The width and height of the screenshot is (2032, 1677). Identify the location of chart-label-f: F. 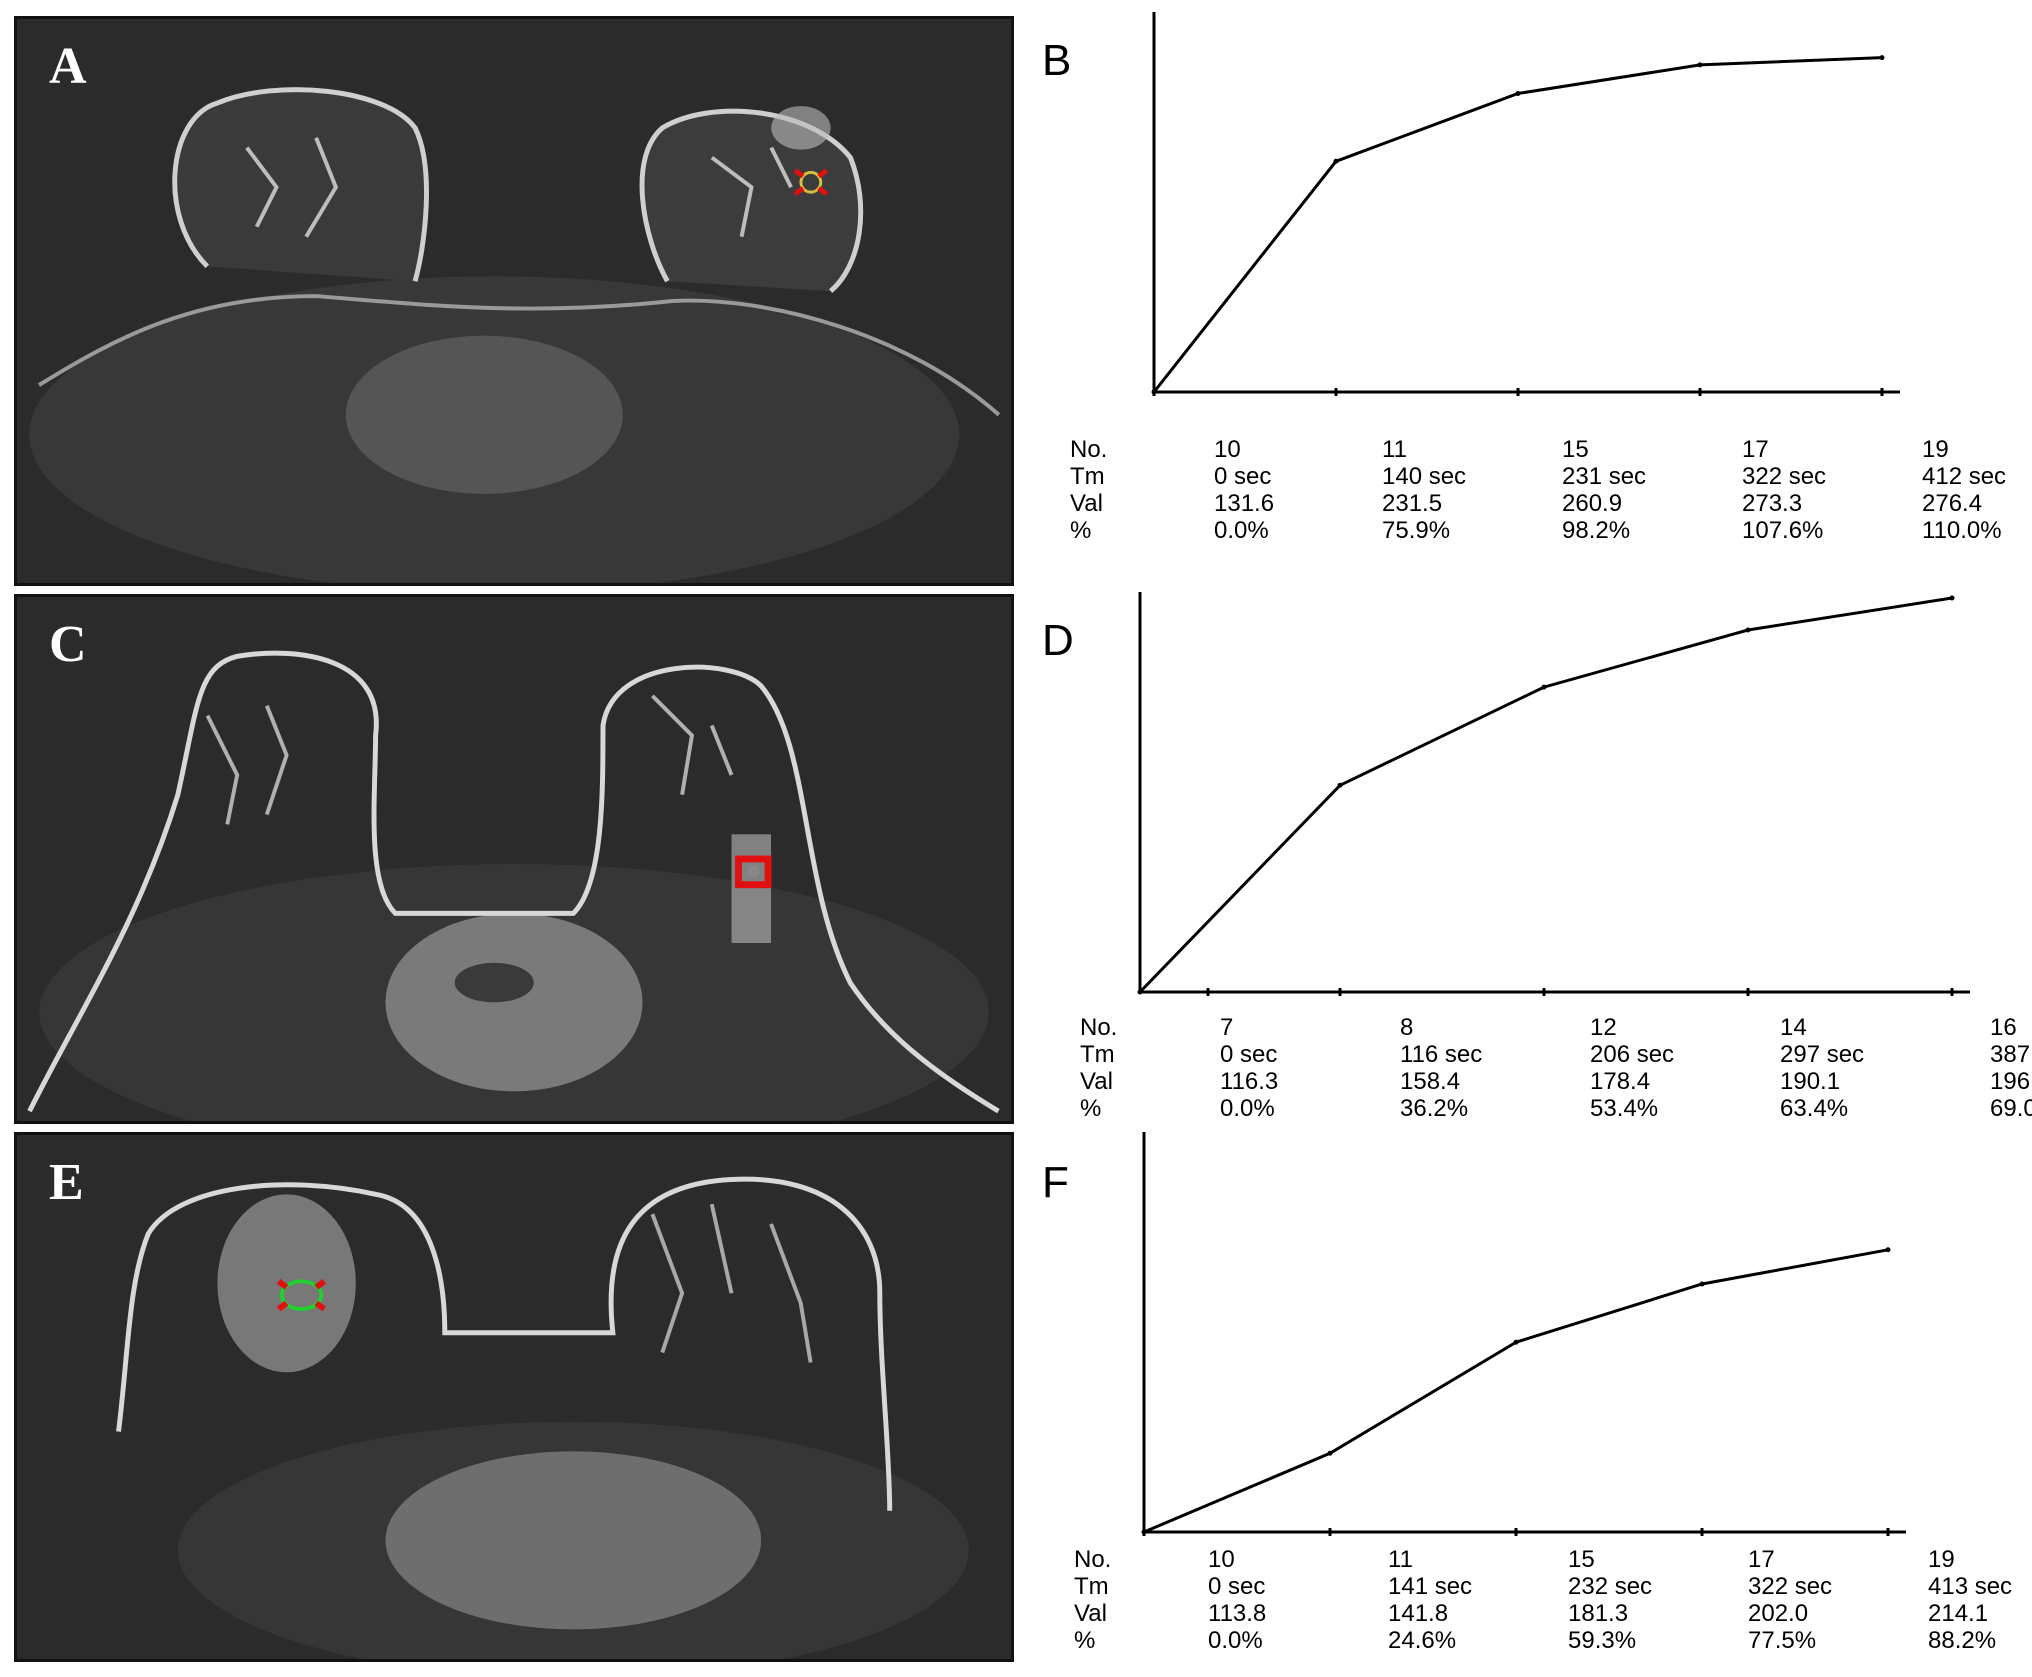
(1055, 1182).